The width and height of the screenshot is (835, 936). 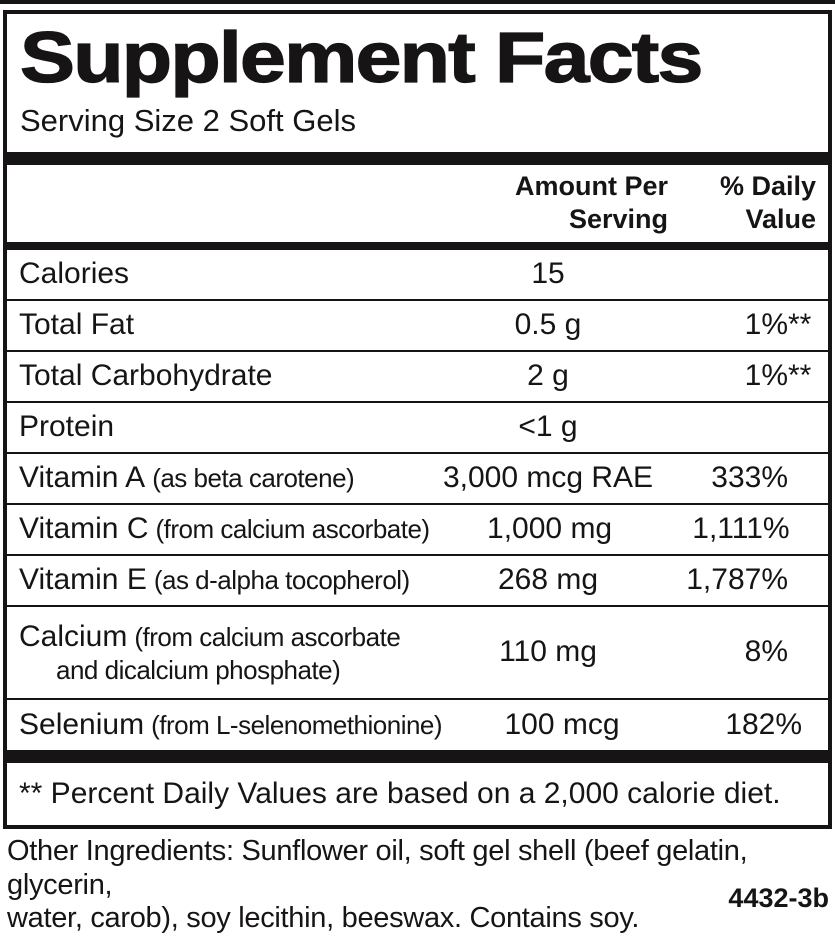 I want to click on amount-value: 2 g, so click(x=548, y=376).